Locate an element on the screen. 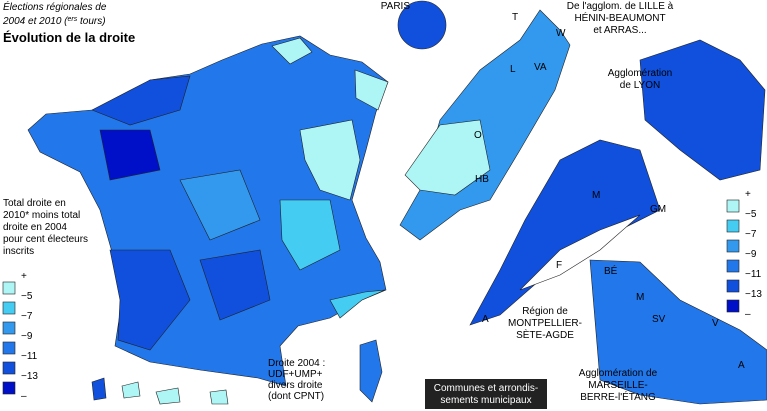 The height and width of the screenshot is (411, 767). code: V is located at coordinates (715, 323).